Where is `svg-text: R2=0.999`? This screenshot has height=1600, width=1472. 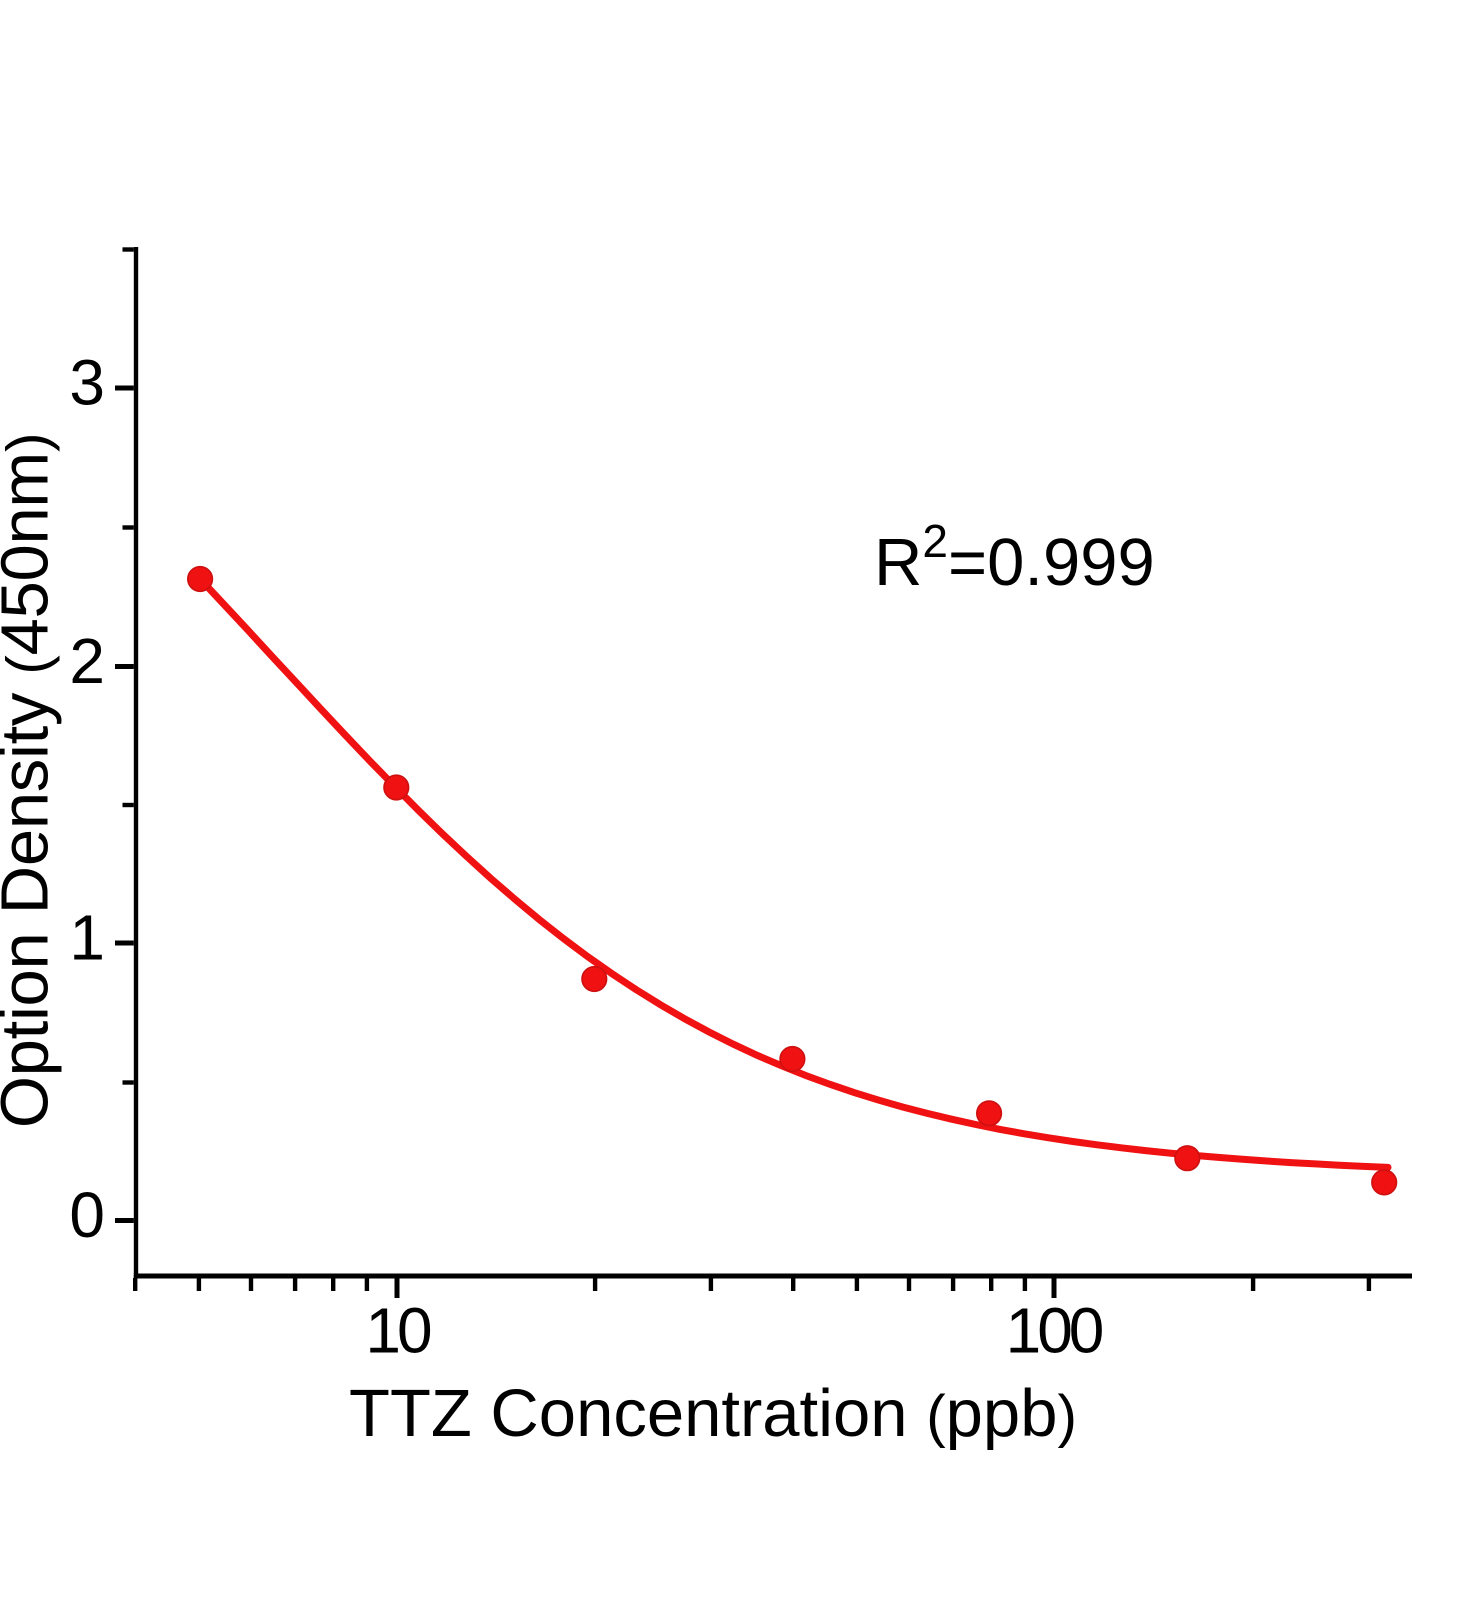
svg-text: R2=0.999 is located at coordinates (1014, 557).